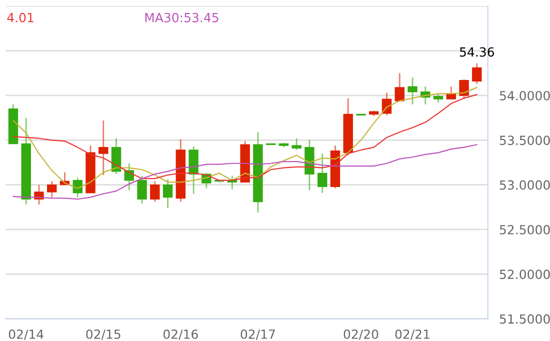 Image resolution: width=550 pixels, height=341 pixels. Describe the element at coordinates (20, 17) in the screenshot. I see `text: 4.01` at that location.